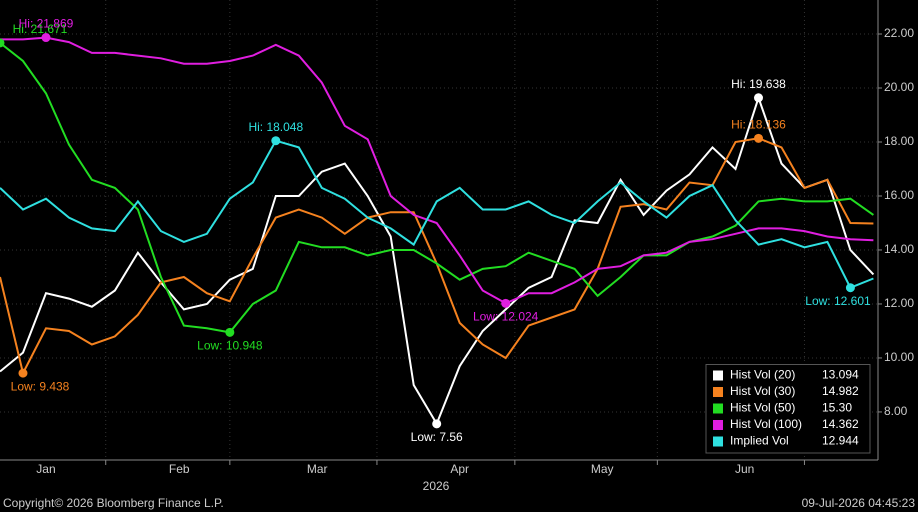 This screenshot has height=512, width=918. I want to click on y-tick-label: 20.00, so click(899, 87).